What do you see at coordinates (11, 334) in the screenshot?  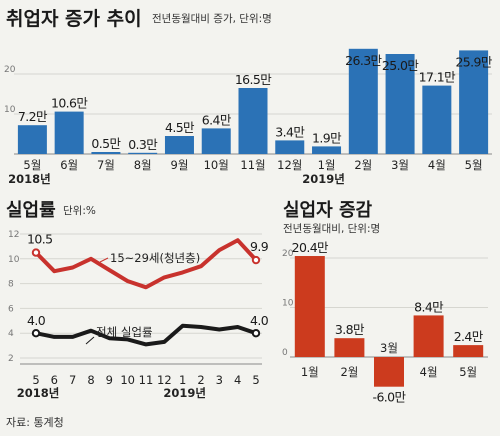 I see `y-tick-label: 4` at bounding box center [11, 334].